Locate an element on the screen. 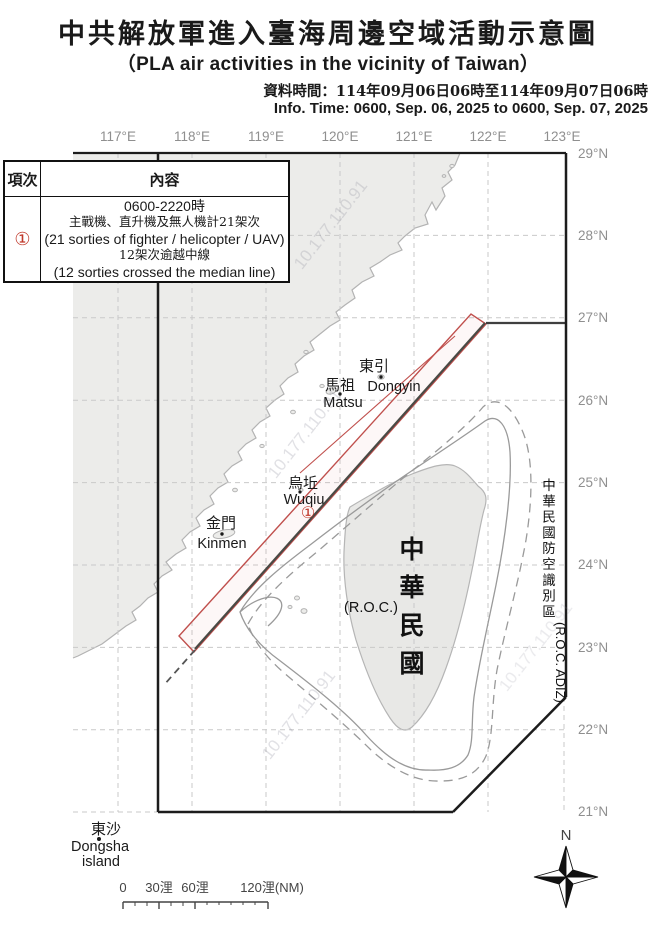 The width and height of the screenshot is (656, 948). lon-label: 118°E is located at coordinates (192, 136).